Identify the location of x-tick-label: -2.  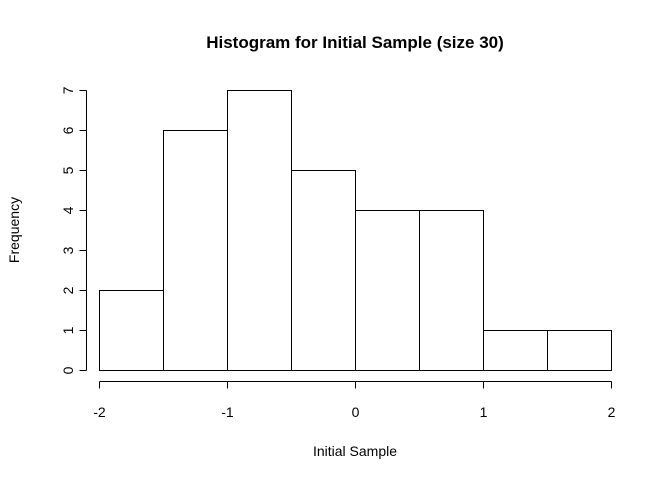
(99, 412).